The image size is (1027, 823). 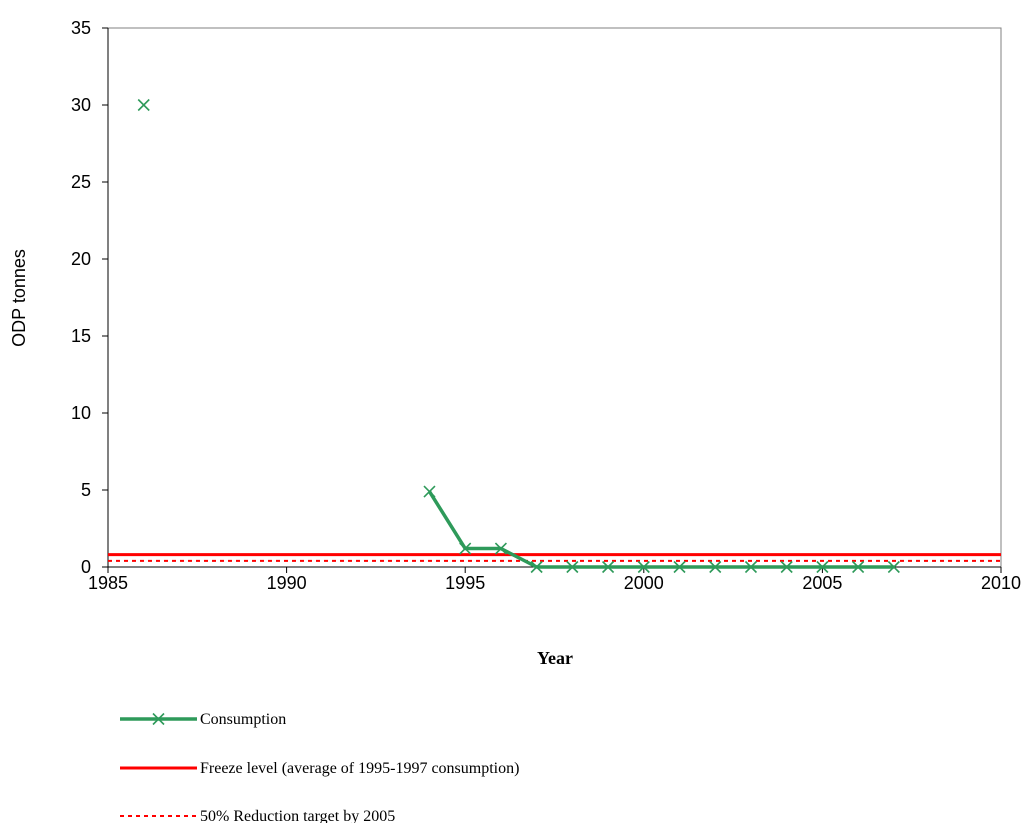 I want to click on y-tick-label: 20, so click(x=81, y=259).